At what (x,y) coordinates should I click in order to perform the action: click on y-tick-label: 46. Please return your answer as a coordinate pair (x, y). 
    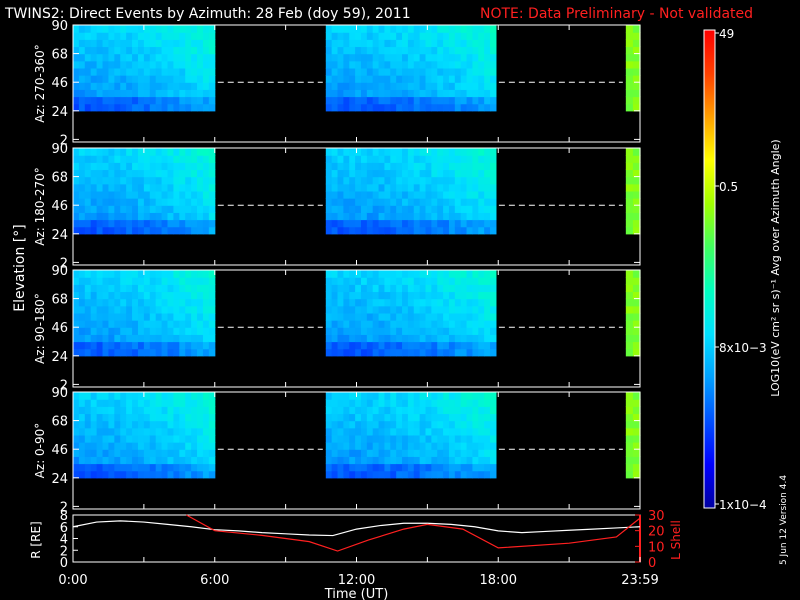
    Looking at the image, I should click on (59, 328).